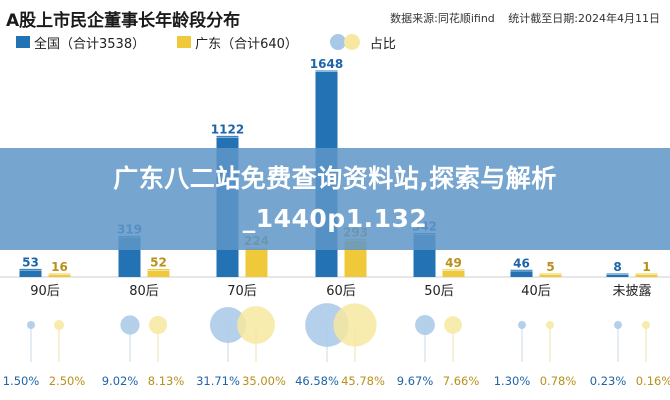  I want to click on value-label-national: 1122, so click(227, 129).